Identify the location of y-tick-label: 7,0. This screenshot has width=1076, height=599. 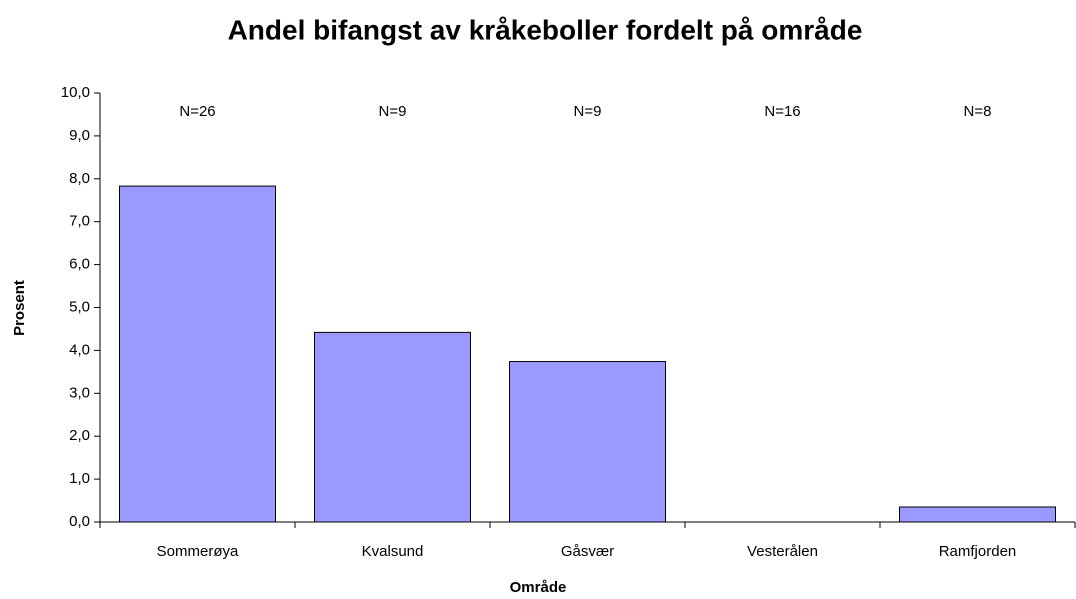
(79, 221).